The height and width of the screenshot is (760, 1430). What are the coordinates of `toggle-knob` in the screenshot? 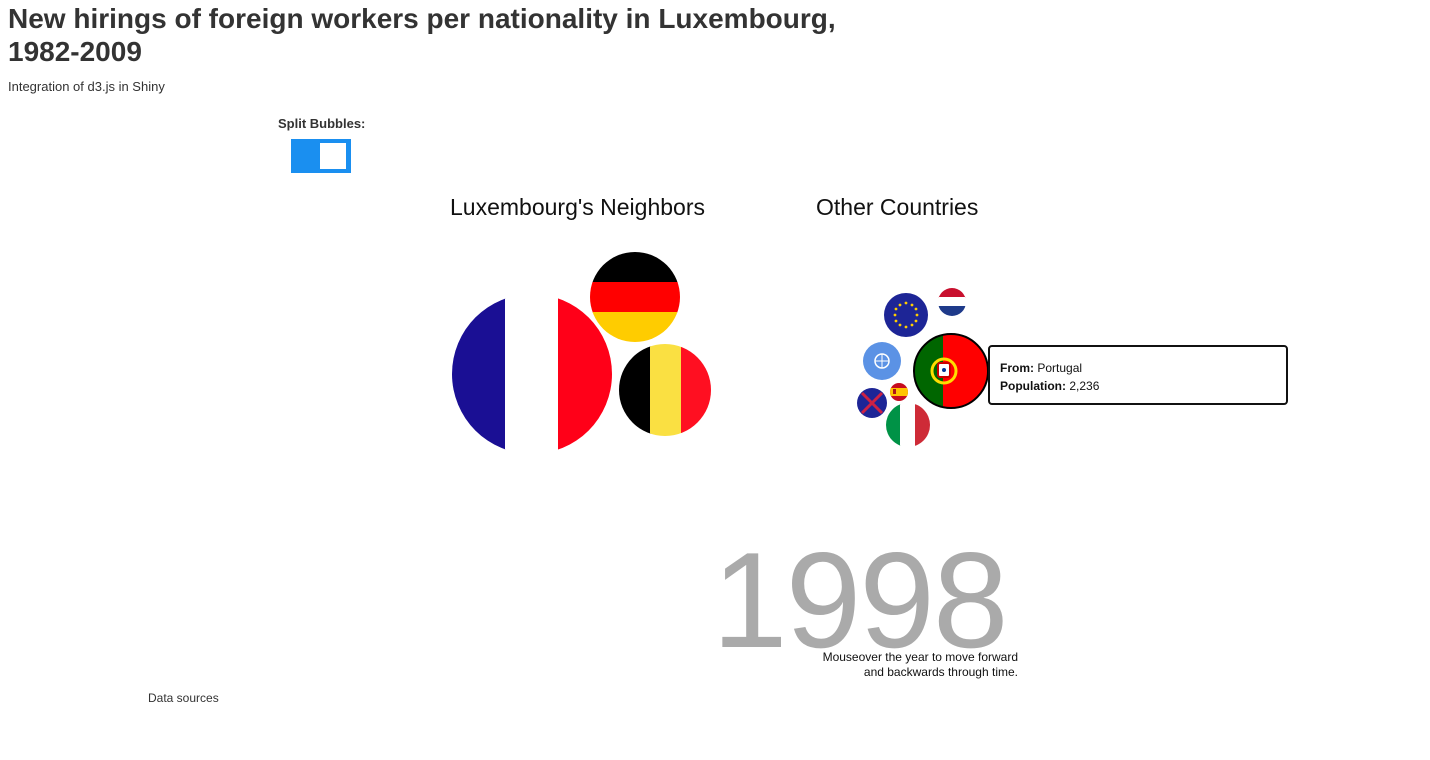 It's located at (333, 156).